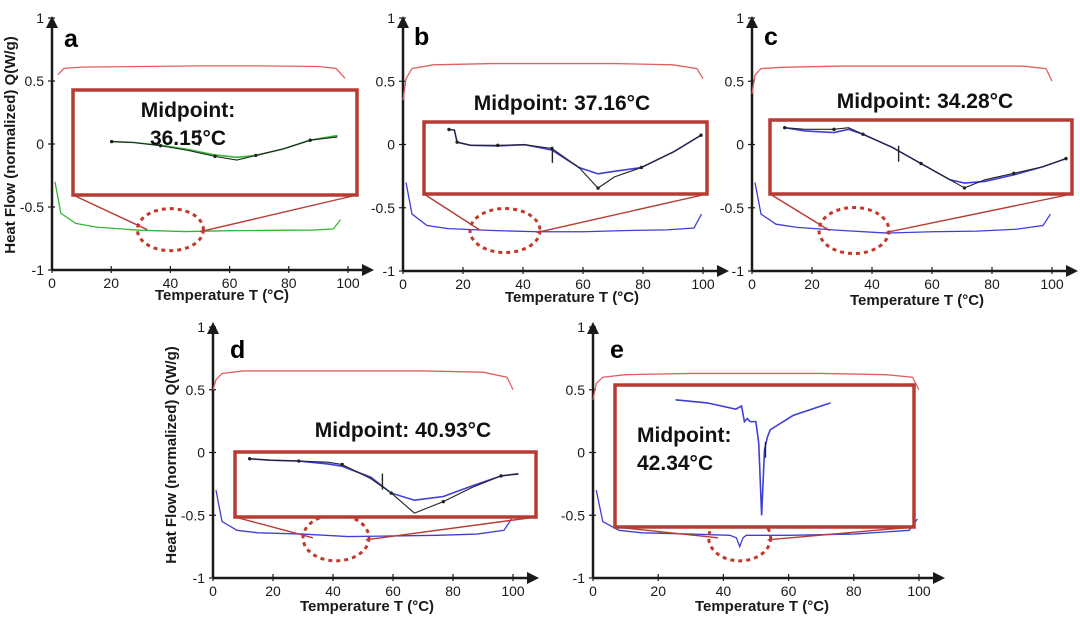 The image size is (1080, 622). I want to click on y-axis-label-top: Heat Flow (normalized) Q(W/g), so click(10, 145).